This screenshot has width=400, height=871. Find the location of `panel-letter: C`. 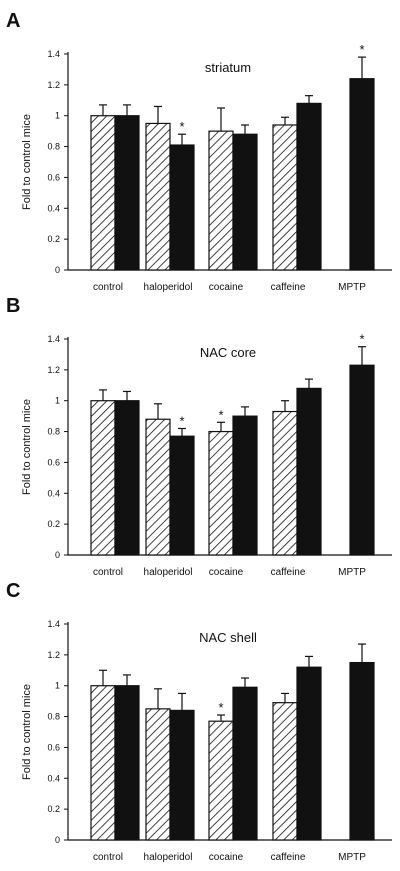

panel-letter: C is located at coordinates (13, 591).